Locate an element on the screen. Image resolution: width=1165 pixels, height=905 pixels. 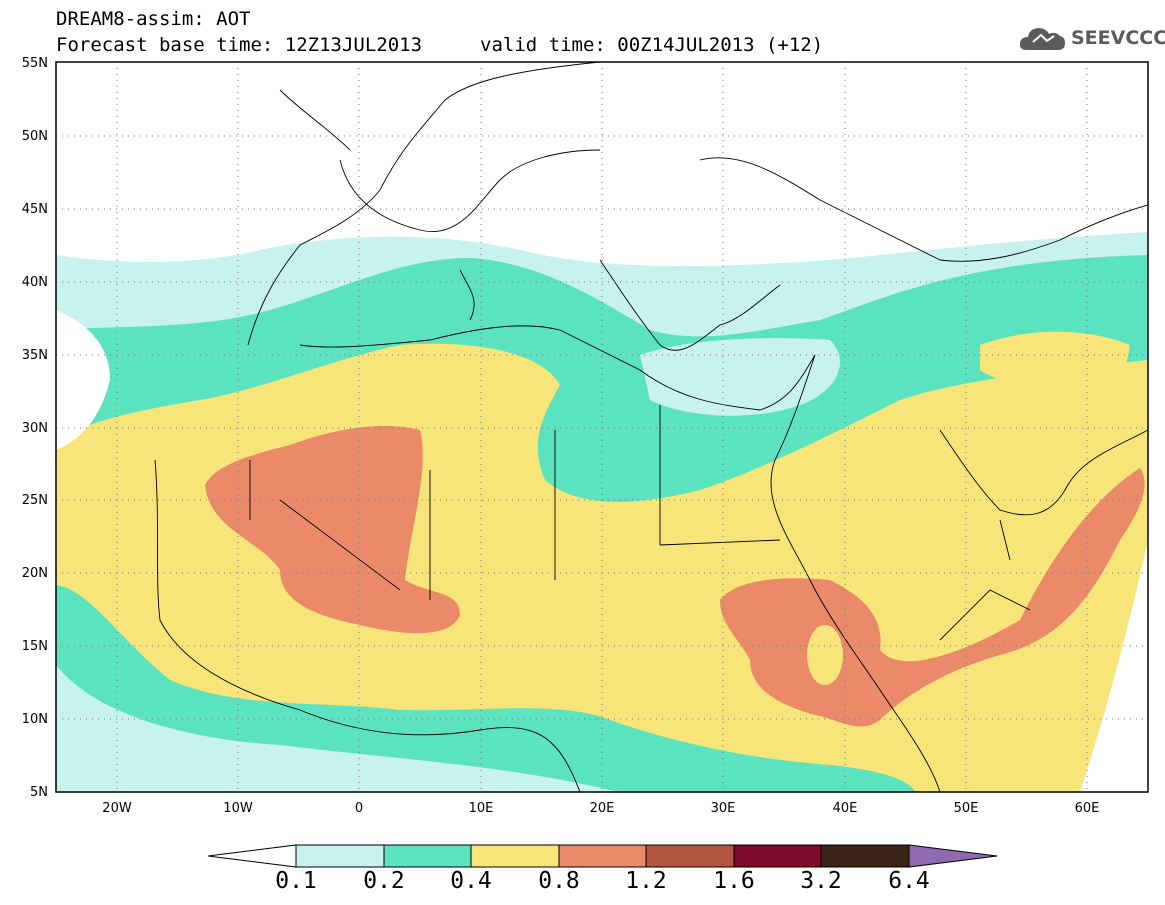
logo-text: SEEVCCC is located at coordinates (1118, 38).